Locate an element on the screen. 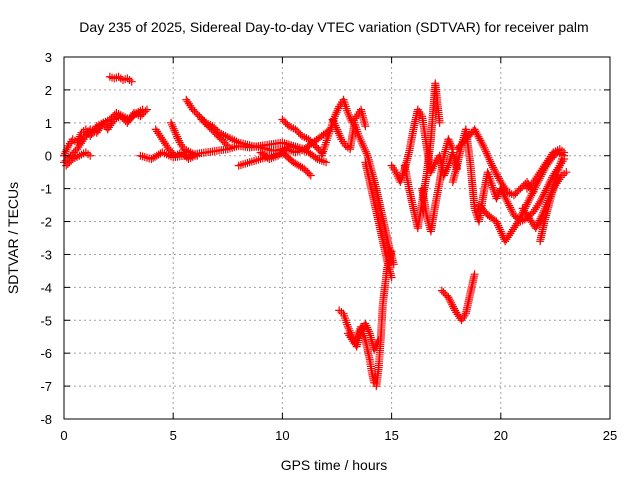 The image size is (640, 480). data-point-s23-p2 is located at coordinates (496, 221).